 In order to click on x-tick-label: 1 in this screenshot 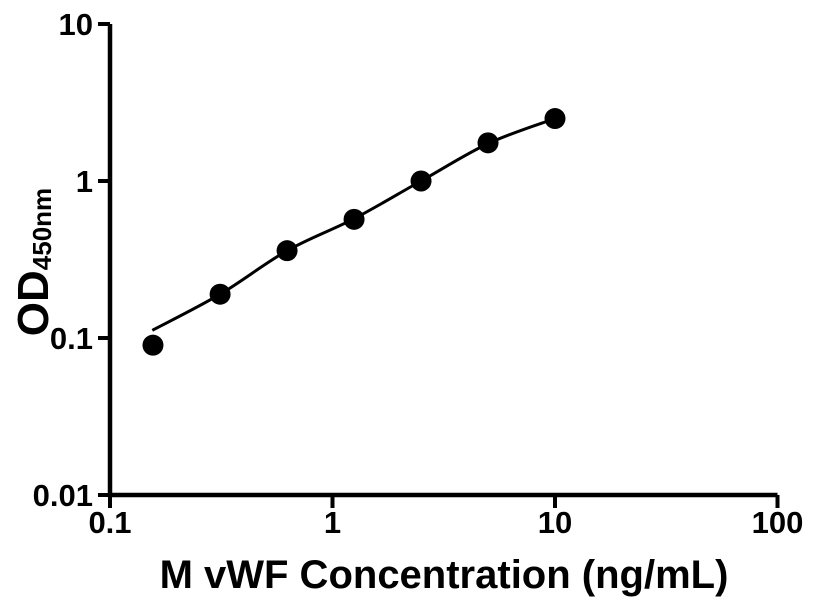, I will do `click(332, 522)`.